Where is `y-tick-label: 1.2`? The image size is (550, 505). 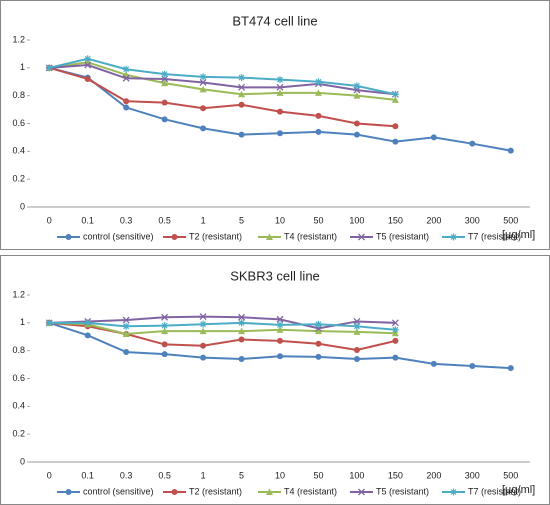
y-tick-label: 1.2 is located at coordinates (18, 294).